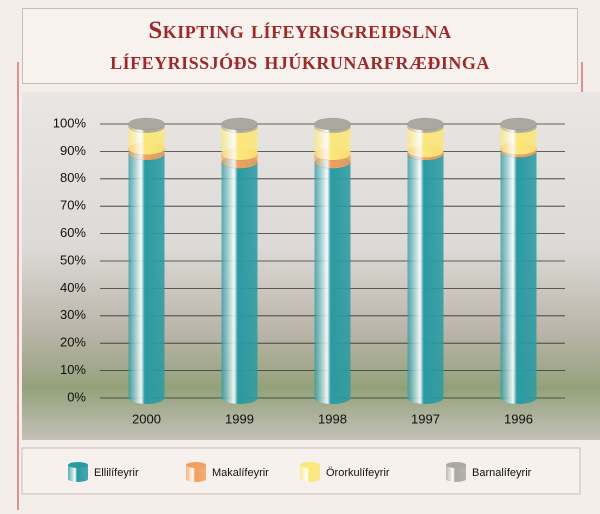 This screenshot has height=514, width=600. What do you see at coordinates (73, 287) in the screenshot?
I see `y-tick-label: 40%` at bounding box center [73, 287].